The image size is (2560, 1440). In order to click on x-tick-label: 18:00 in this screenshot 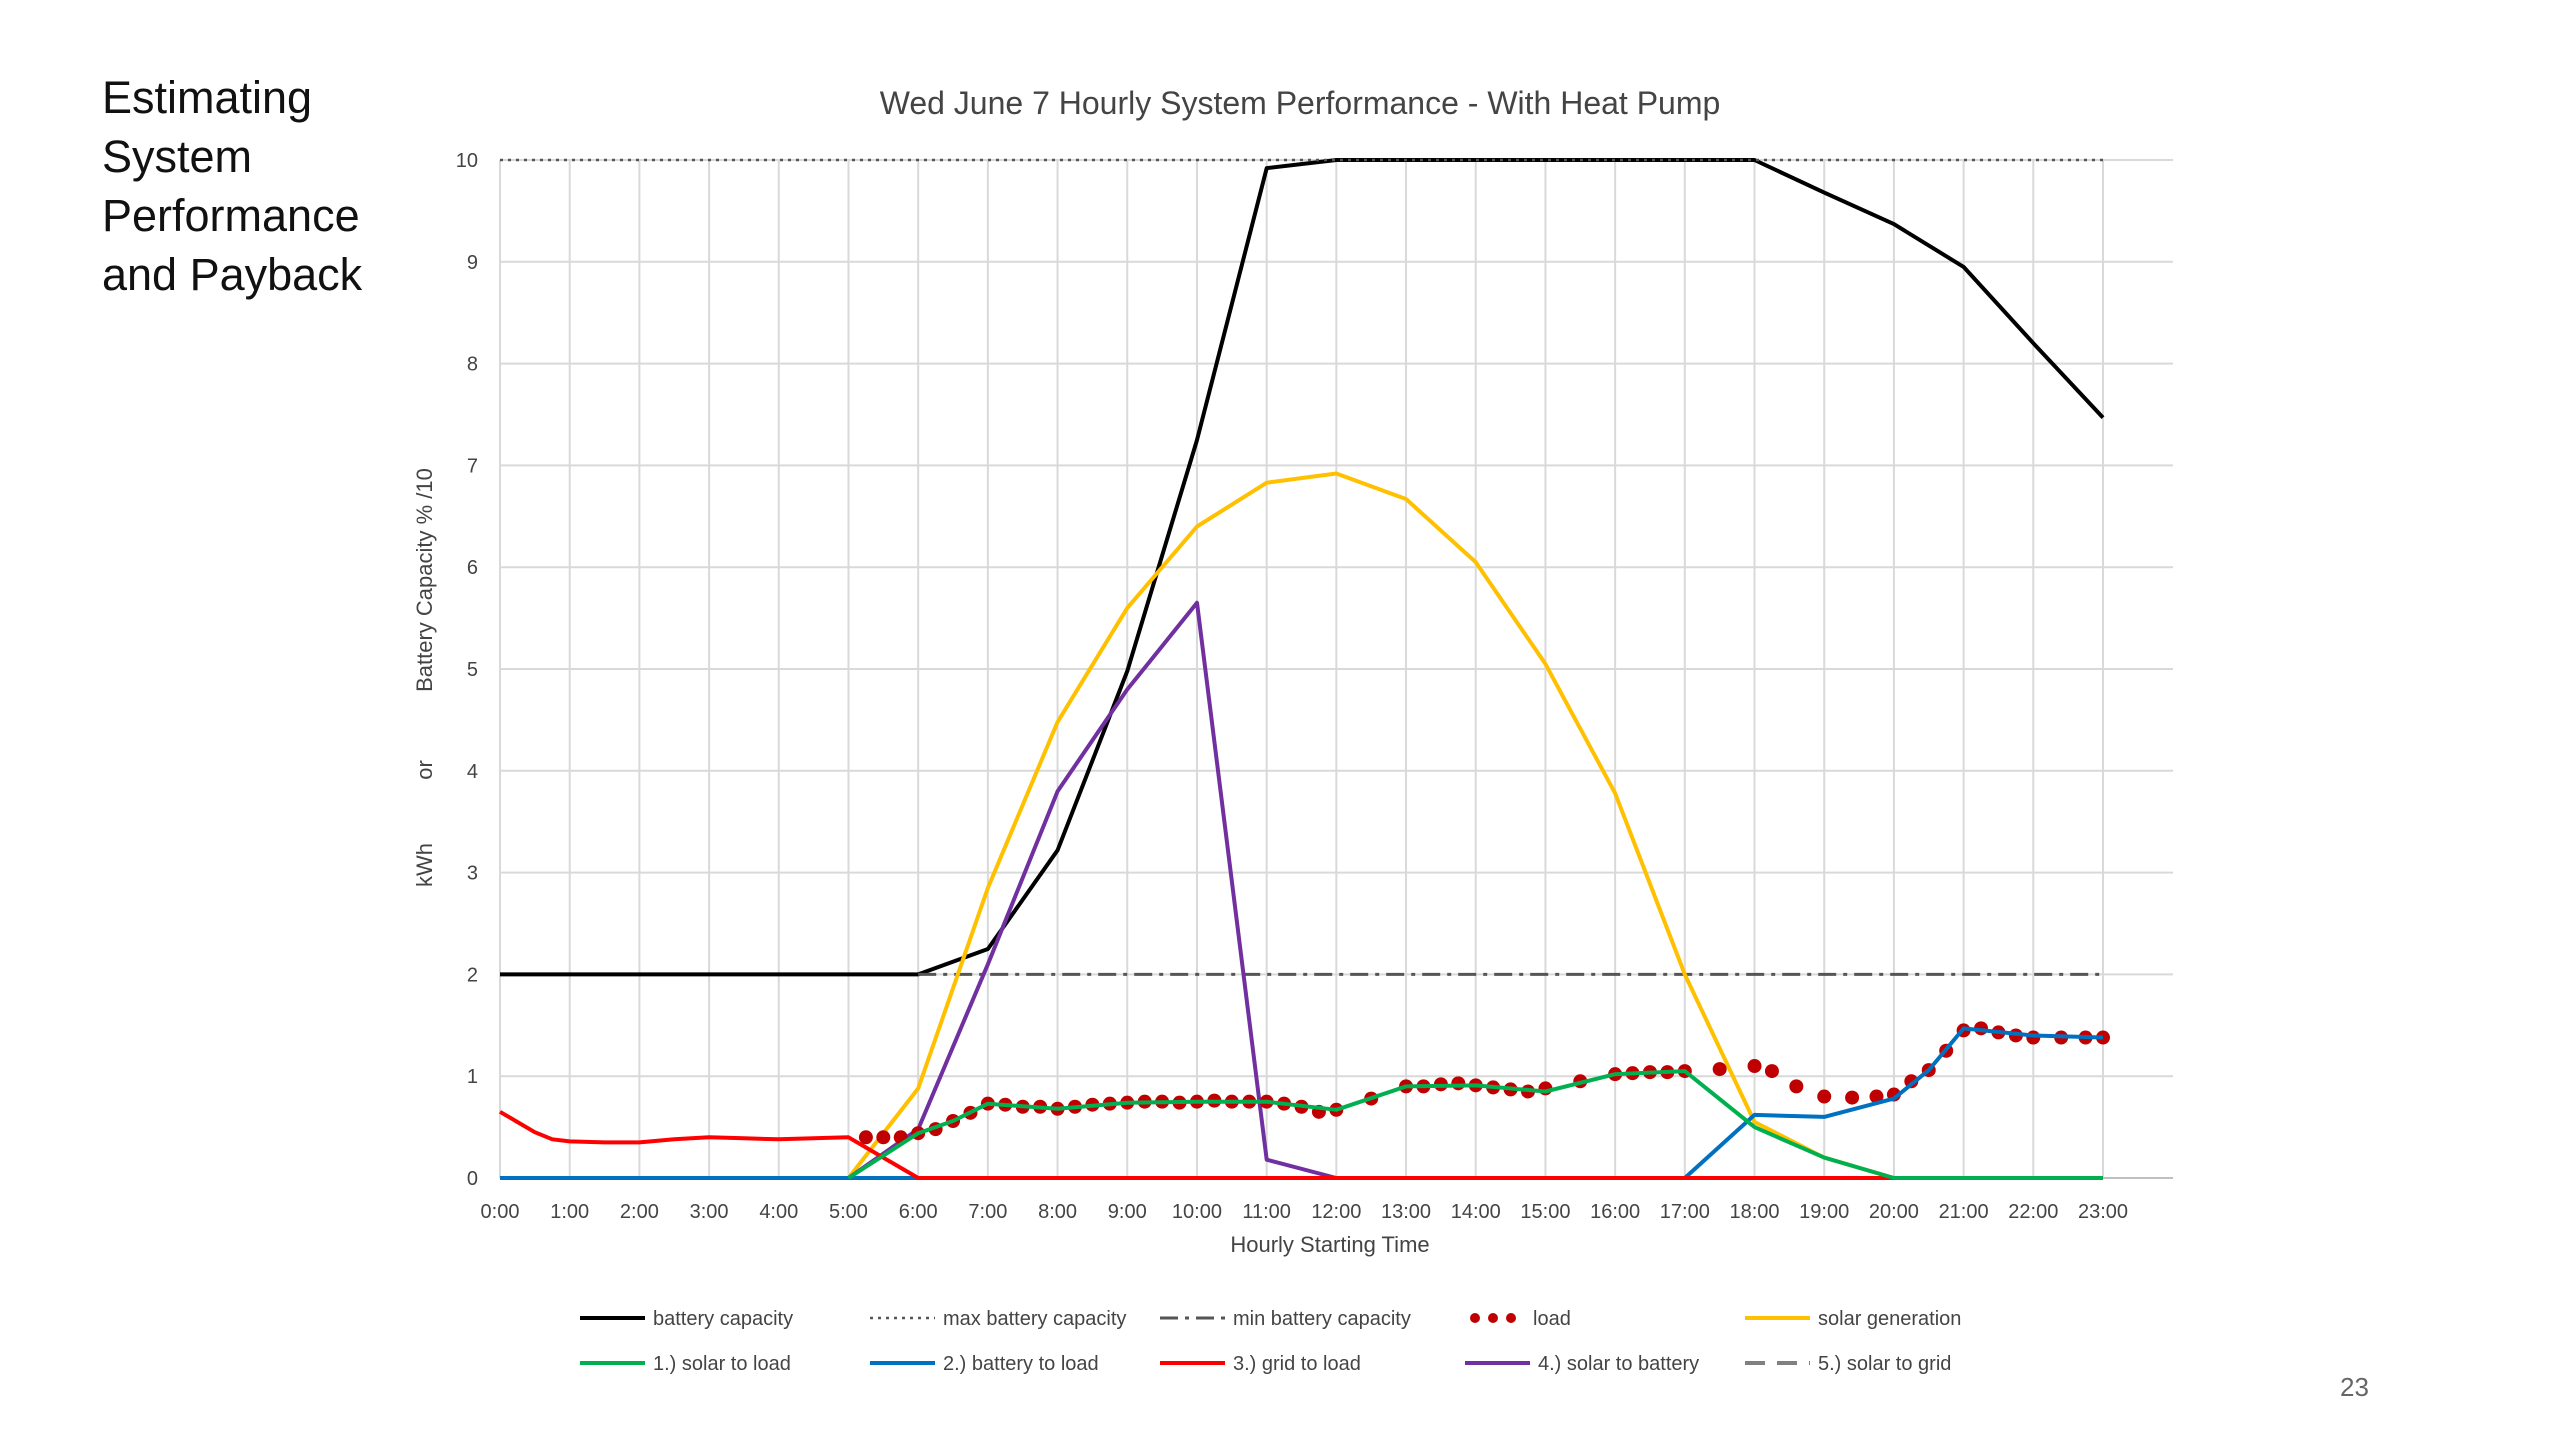, I will do `click(1754, 1212)`.